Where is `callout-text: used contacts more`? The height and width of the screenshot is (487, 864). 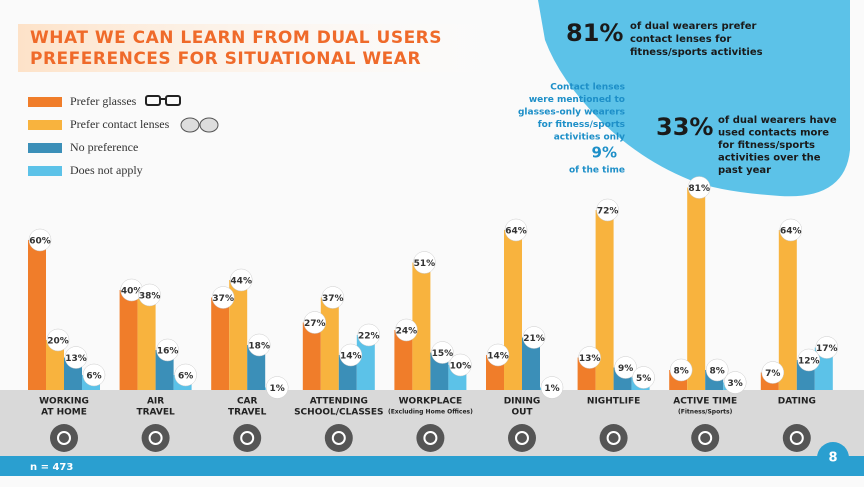
callout-text: used contacts more is located at coordinates (773, 133).